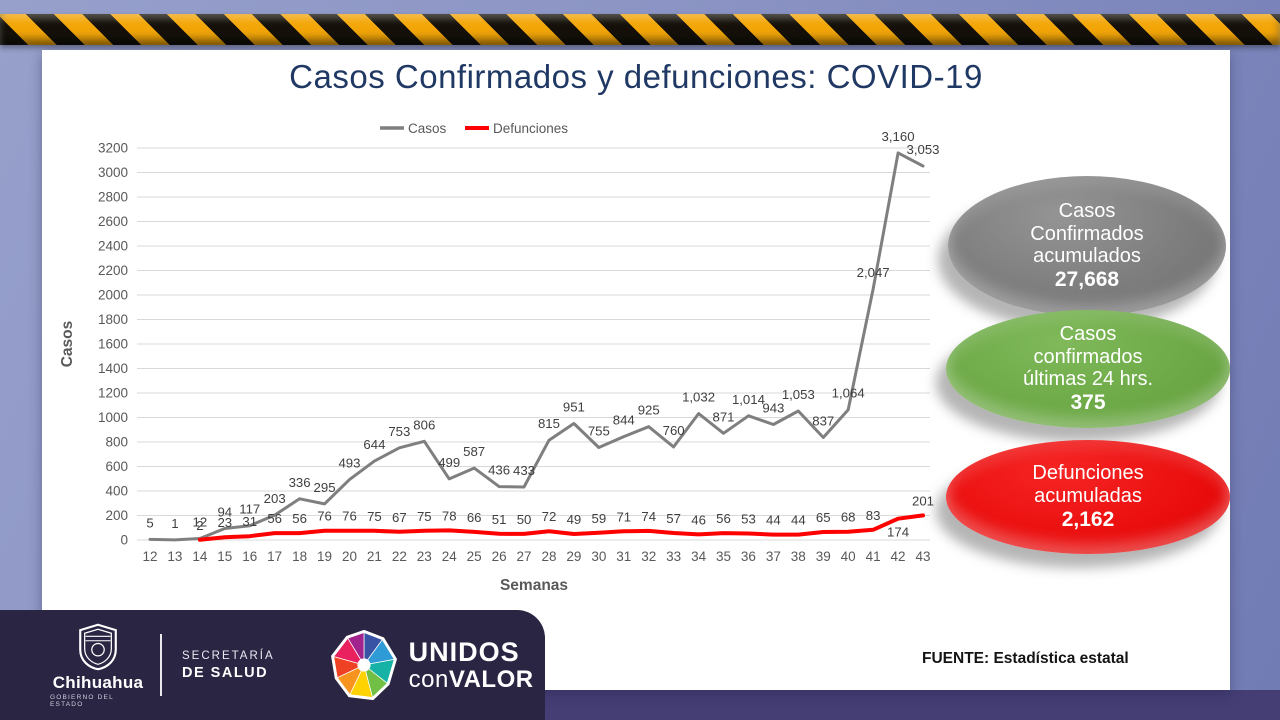  Describe the element at coordinates (524, 519) in the screenshot. I see `svg-text: 50` at that location.